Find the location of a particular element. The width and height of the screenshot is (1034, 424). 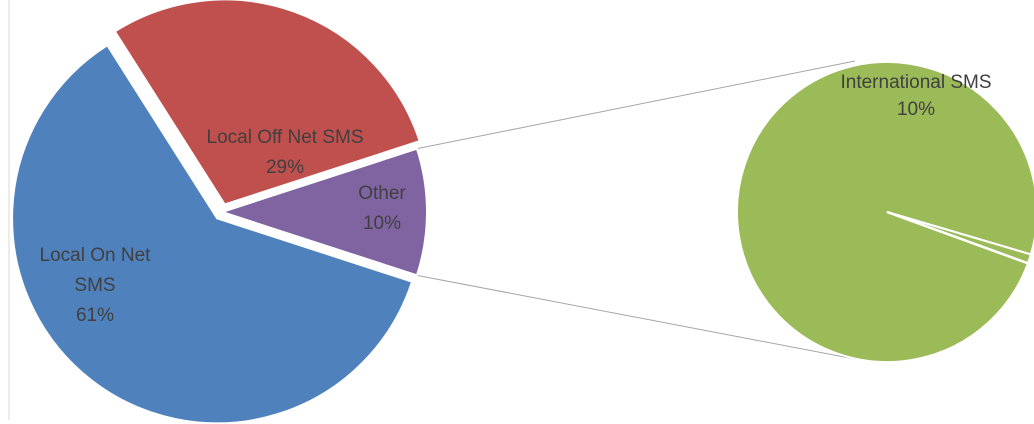

data-label-other-percent: 10% is located at coordinates (382, 223).